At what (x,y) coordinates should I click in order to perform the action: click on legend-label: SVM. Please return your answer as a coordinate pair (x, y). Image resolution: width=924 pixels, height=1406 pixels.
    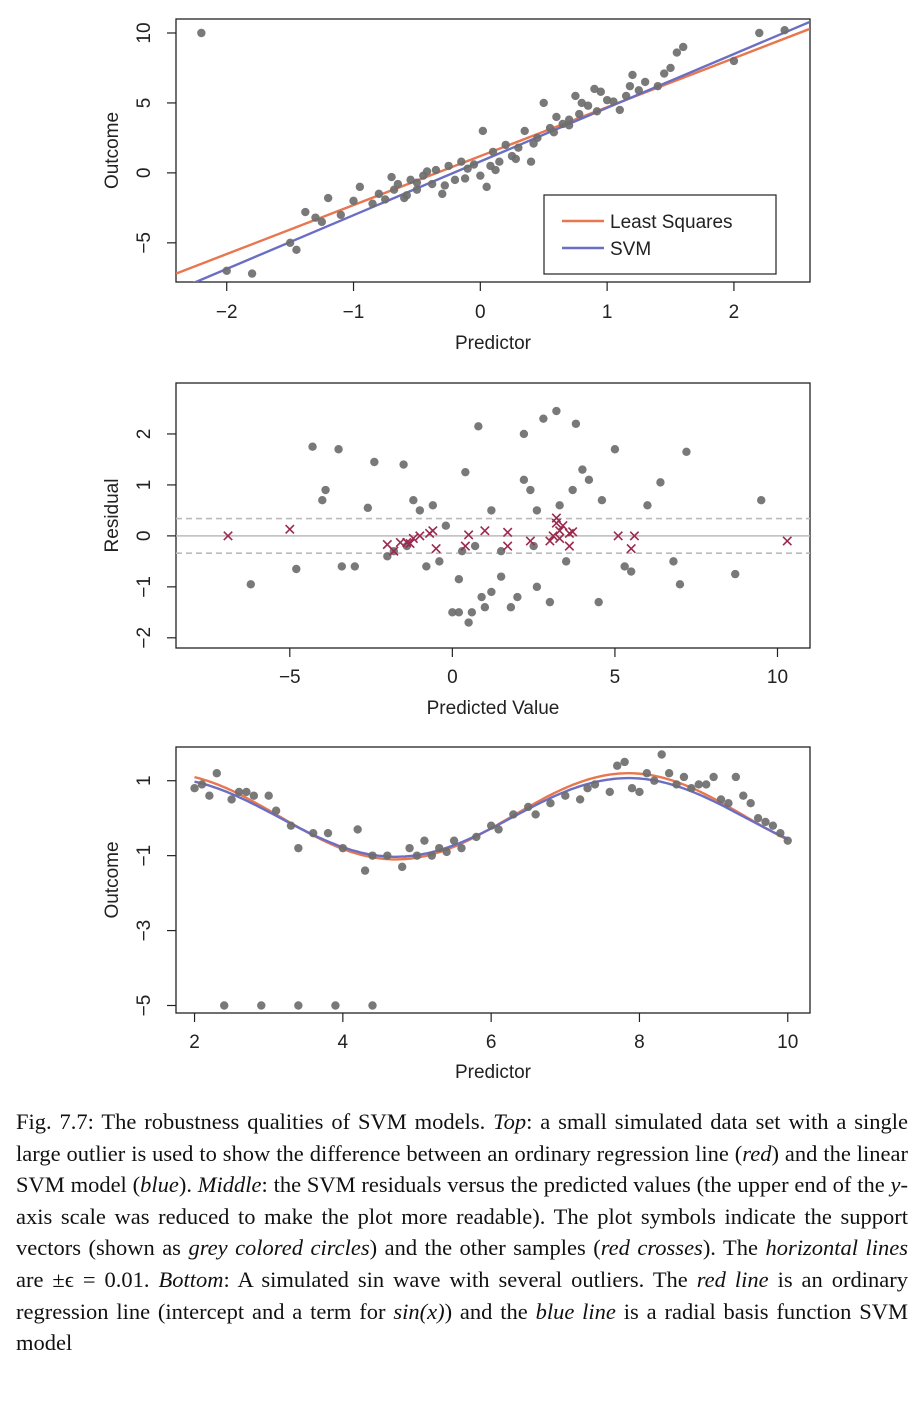
    Looking at the image, I should click on (630, 249).